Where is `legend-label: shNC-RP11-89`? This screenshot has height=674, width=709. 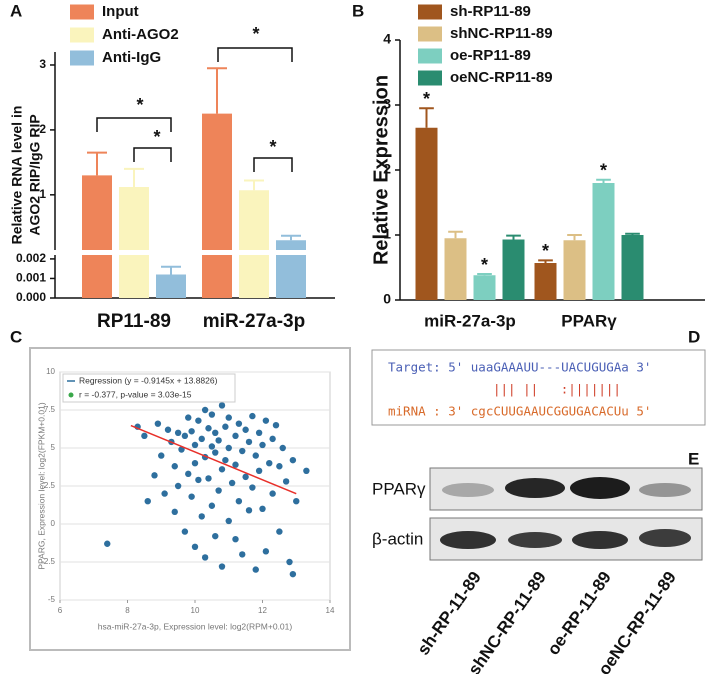
legend-label: shNC-RP11-89 is located at coordinates (501, 33).